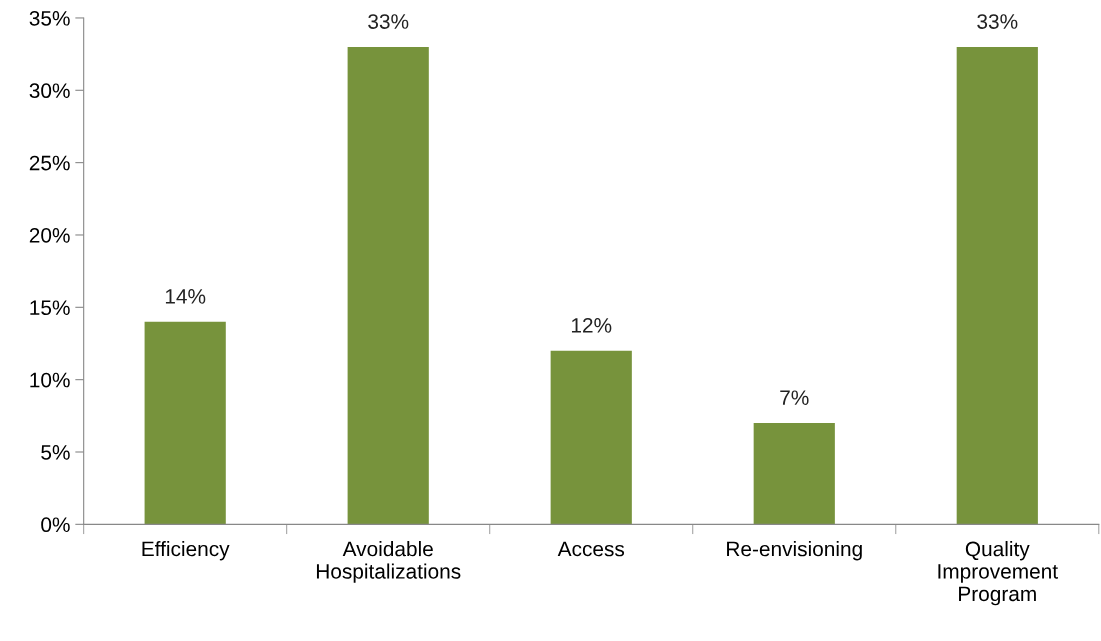  What do you see at coordinates (794, 551) in the screenshot?
I see `x-tick-label: Re-envisioning` at bounding box center [794, 551].